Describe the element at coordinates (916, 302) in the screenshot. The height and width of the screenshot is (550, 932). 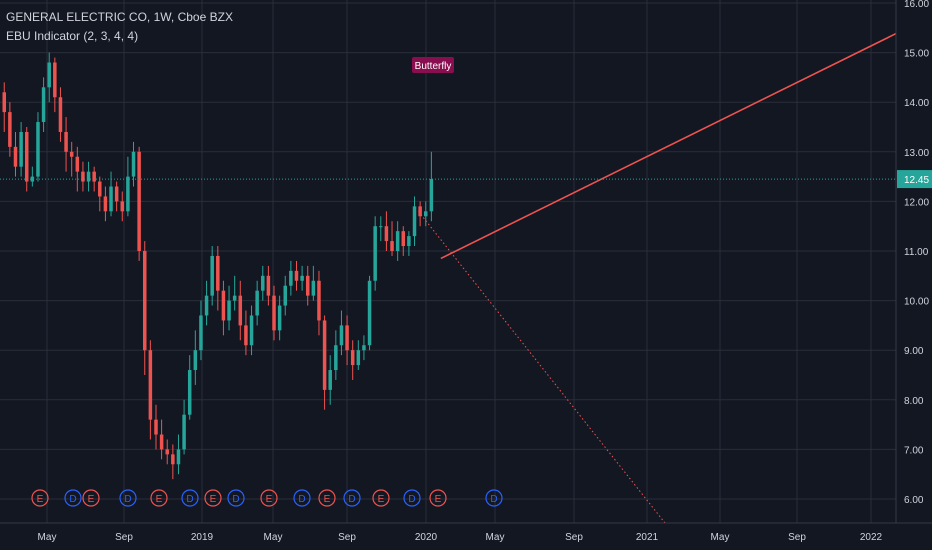
I see `y-tick-label: 10.00` at that location.